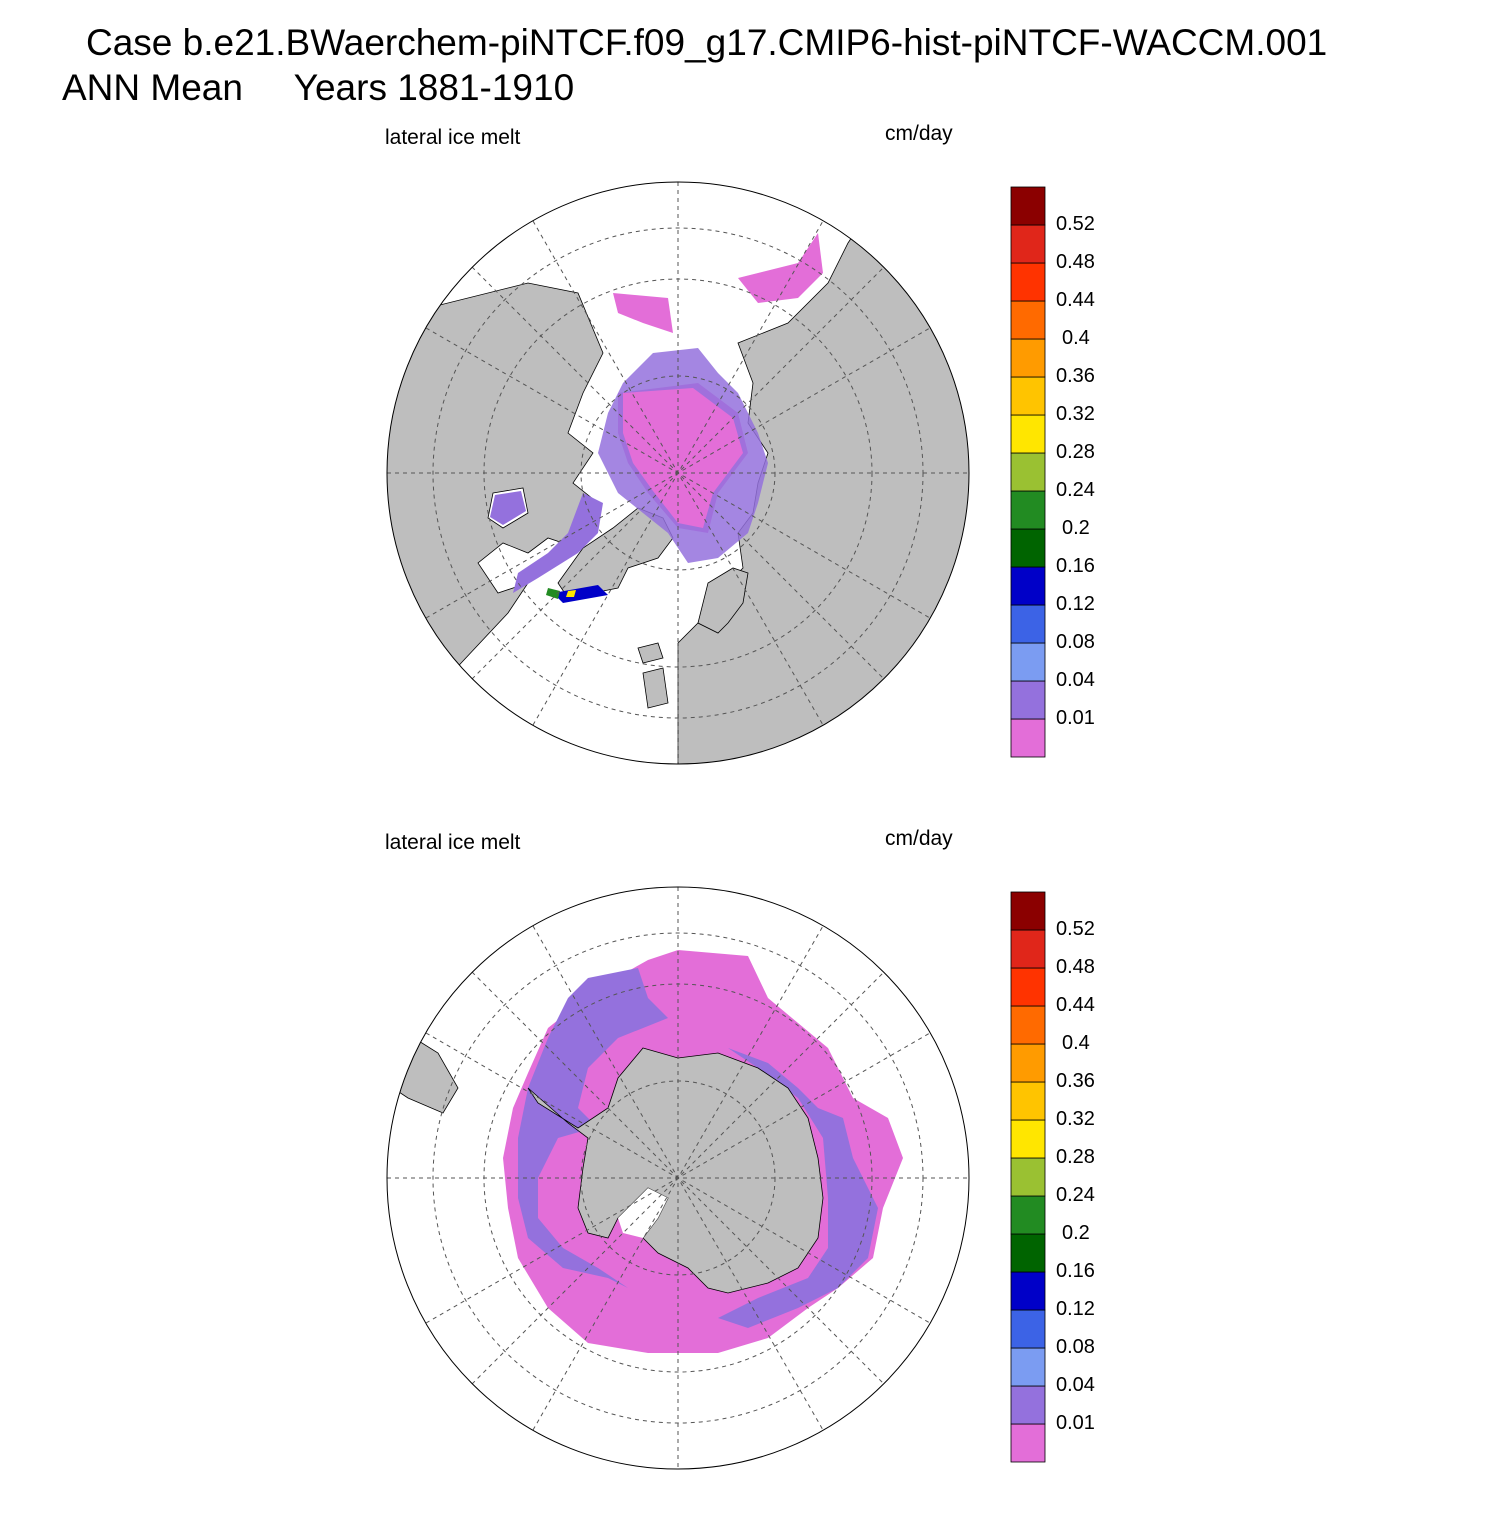  Describe the element at coordinates (780, 268) in the screenshot. I see `ice-okhotsk` at that location.